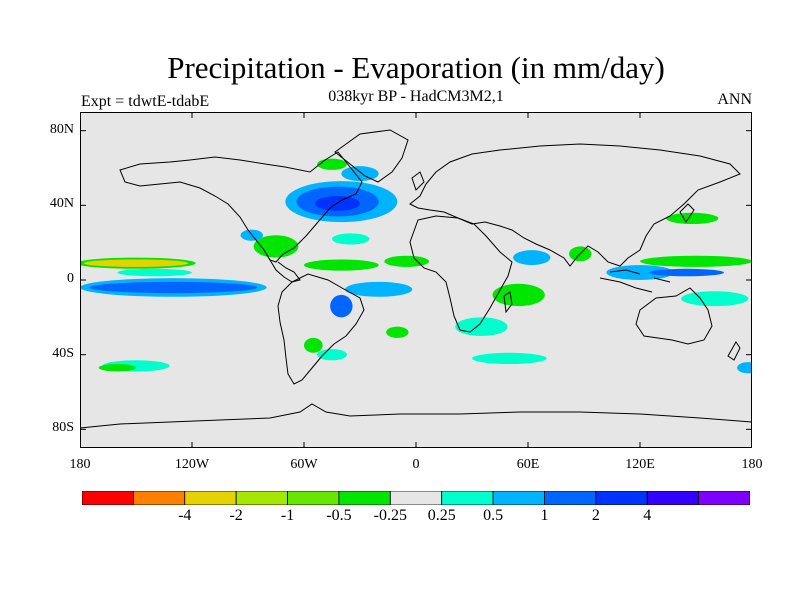  I want to click on japan-coast, so click(687, 213).